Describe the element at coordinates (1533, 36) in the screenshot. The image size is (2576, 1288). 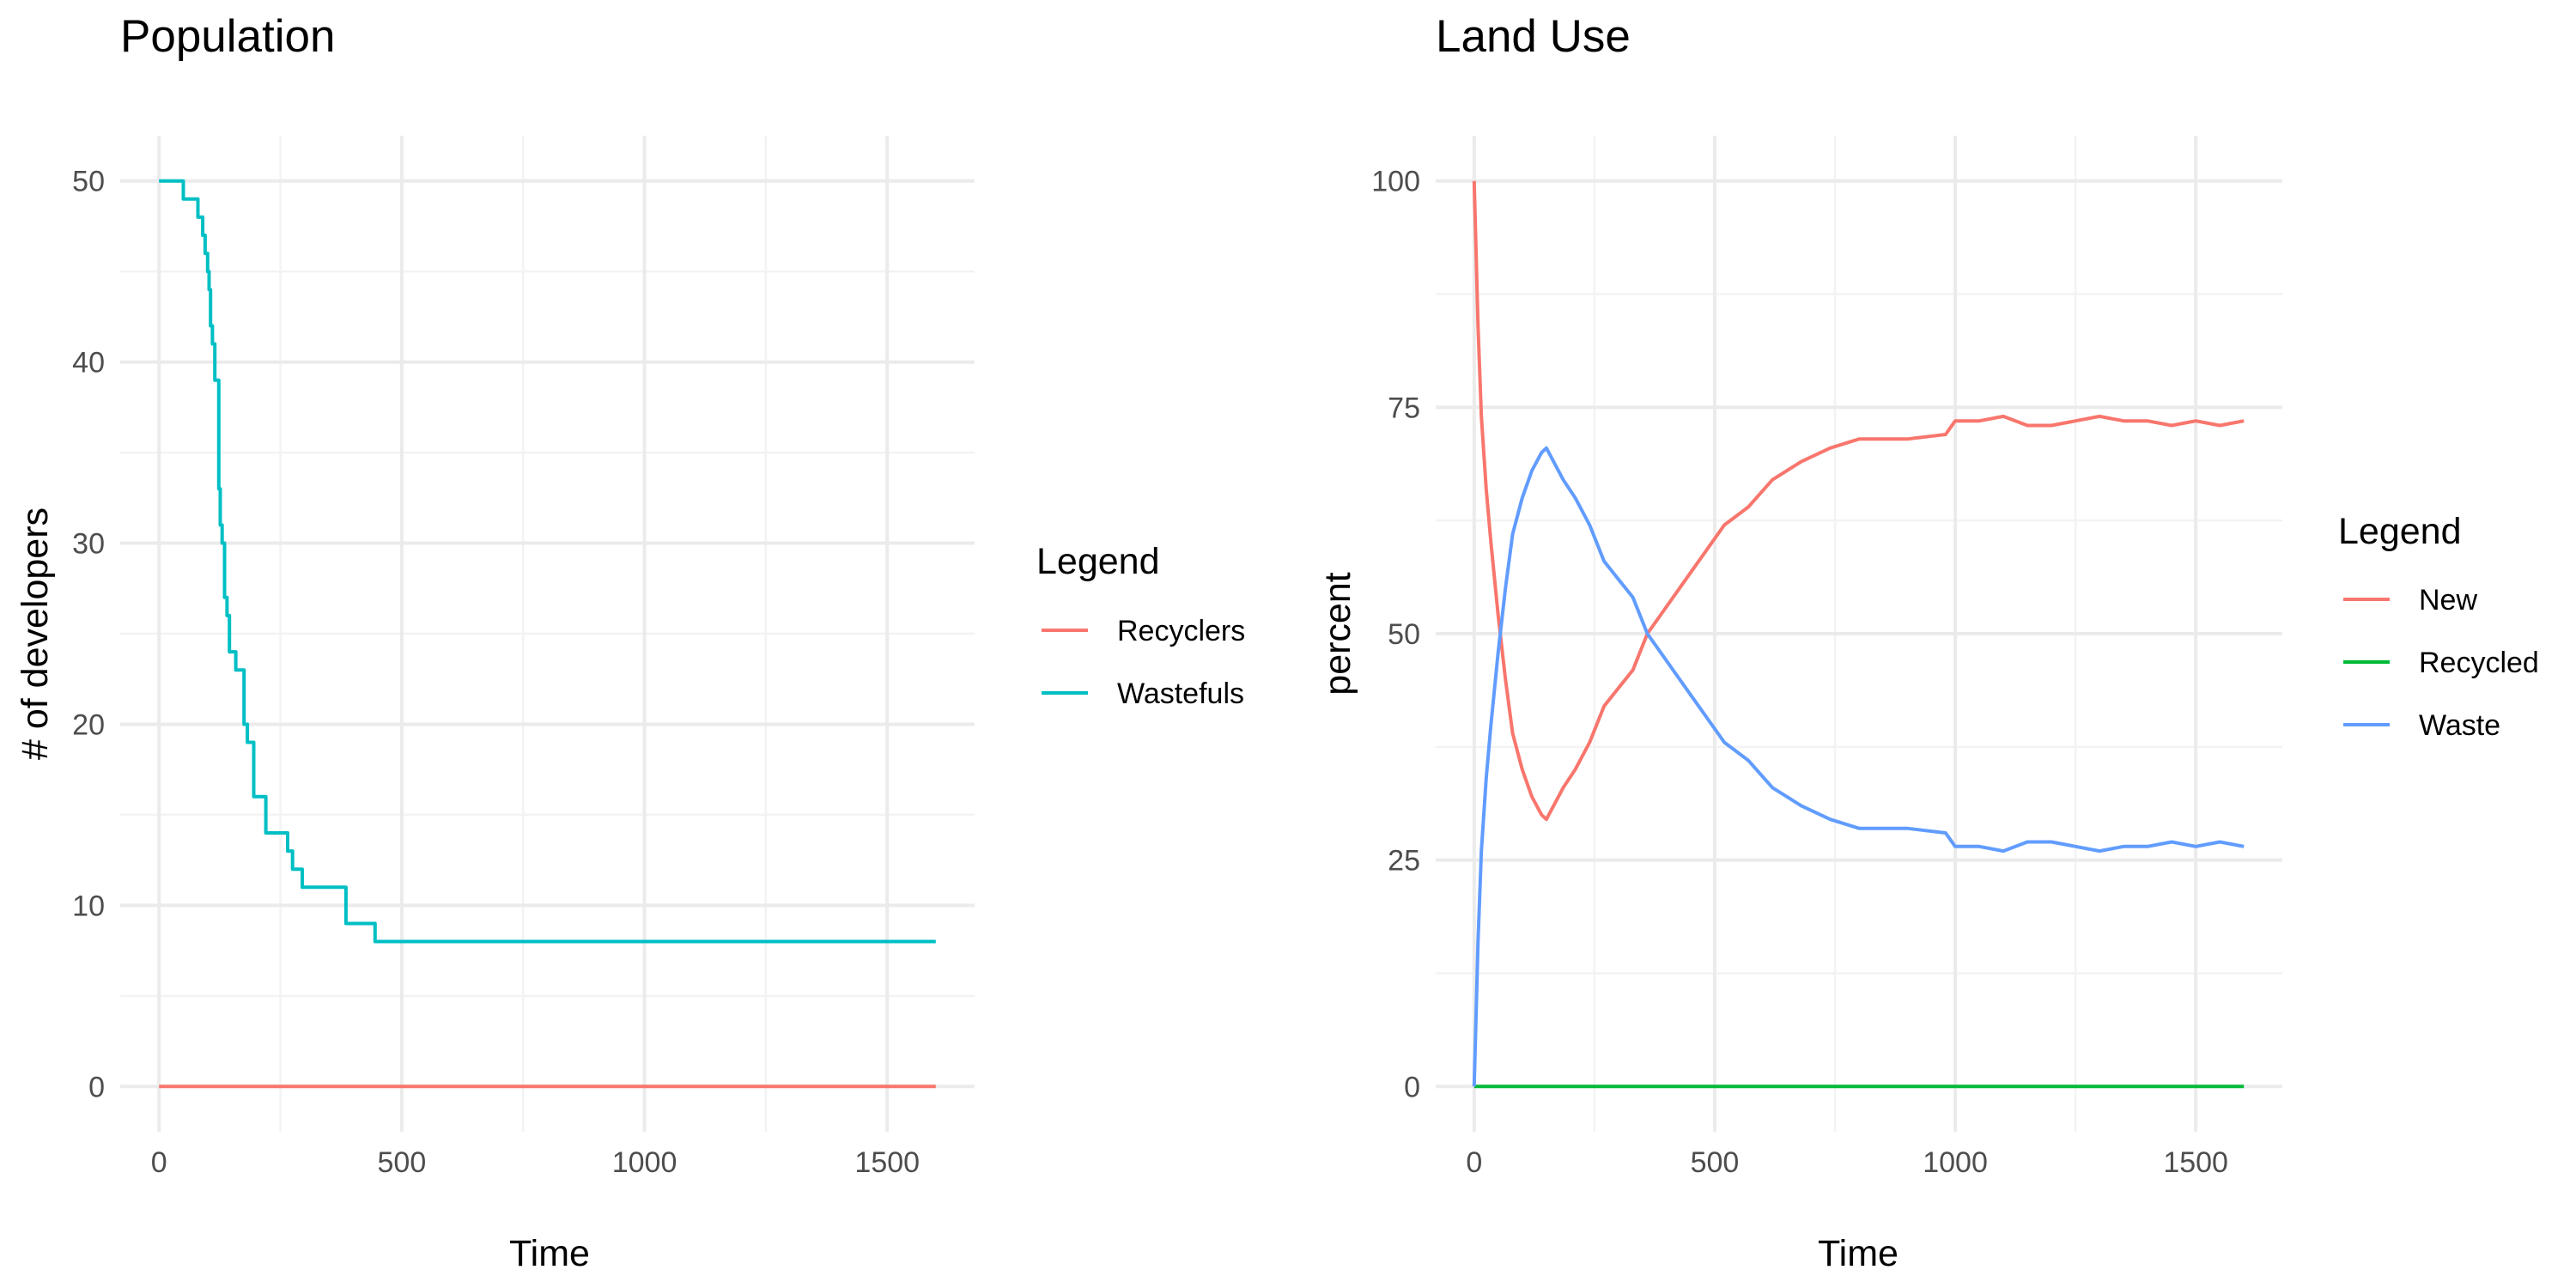
I see `land-use-title: Land Use` at that location.